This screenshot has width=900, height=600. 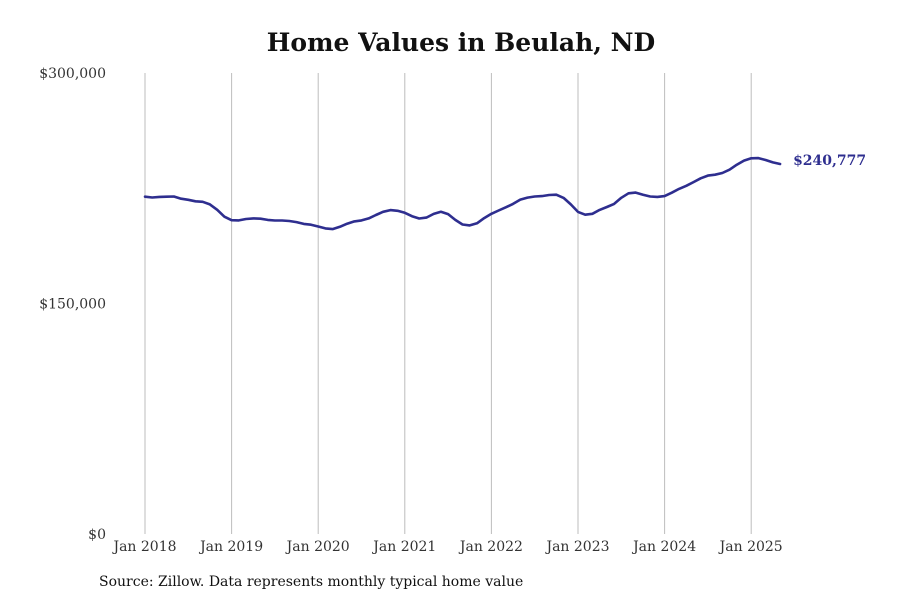 What do you see at coordinates (750, 547) in the screenshot?
I see `x-tick-label: Jan 2025` at bounding box center [750, 547].